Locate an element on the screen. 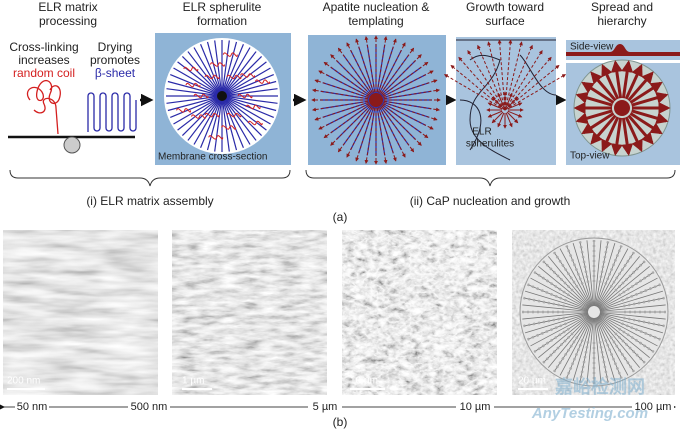 The image size is (680, 435). label: random coil is located at coordinates (44, 73).